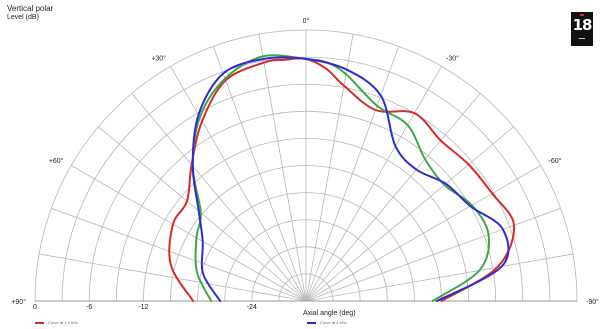 Image resolution: width=605 pixels, height=329 pixels. What do you see at coordinates (452, 59) in the screenshot?
I see `angle-tick-label: -30°` at bounding box center [452, 59].